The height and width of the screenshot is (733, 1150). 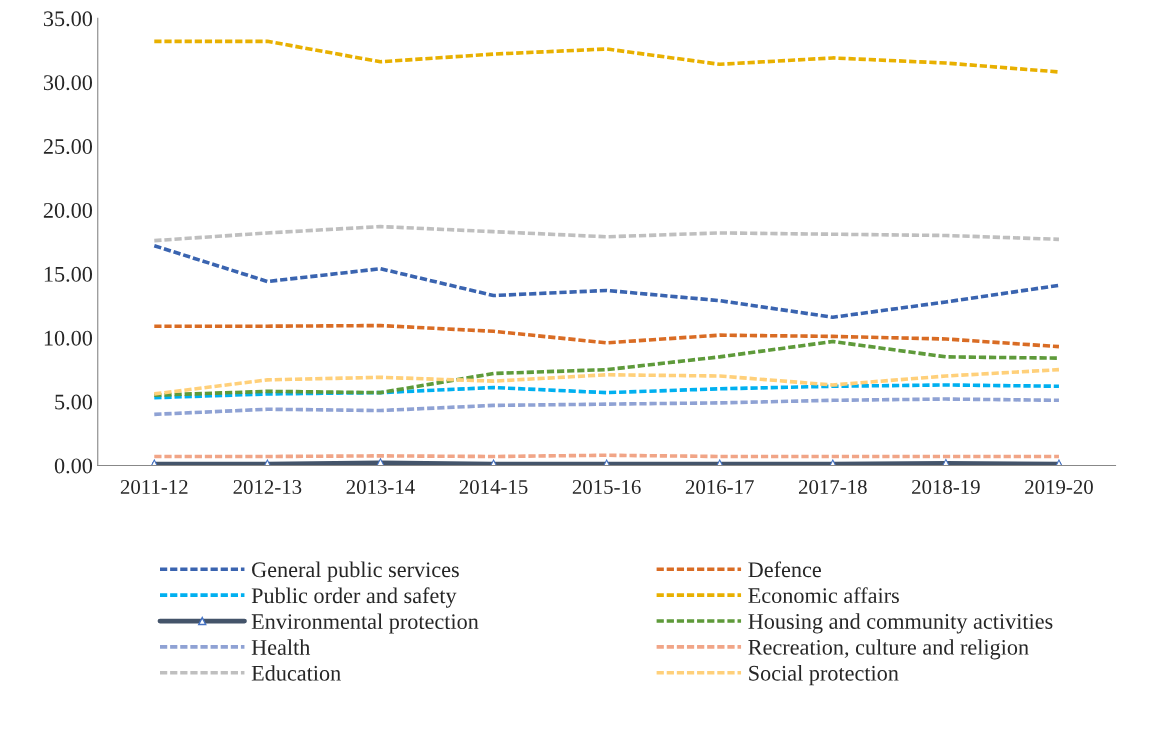 I want to click on legend-label: Education, so click(x=296, y=673).